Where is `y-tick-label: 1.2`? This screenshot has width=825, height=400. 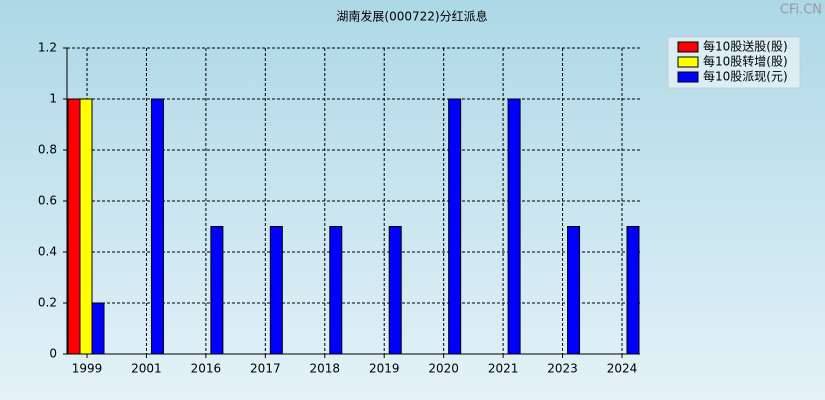
y-tick-label: 1.2 is located at coordinates (47, 48).